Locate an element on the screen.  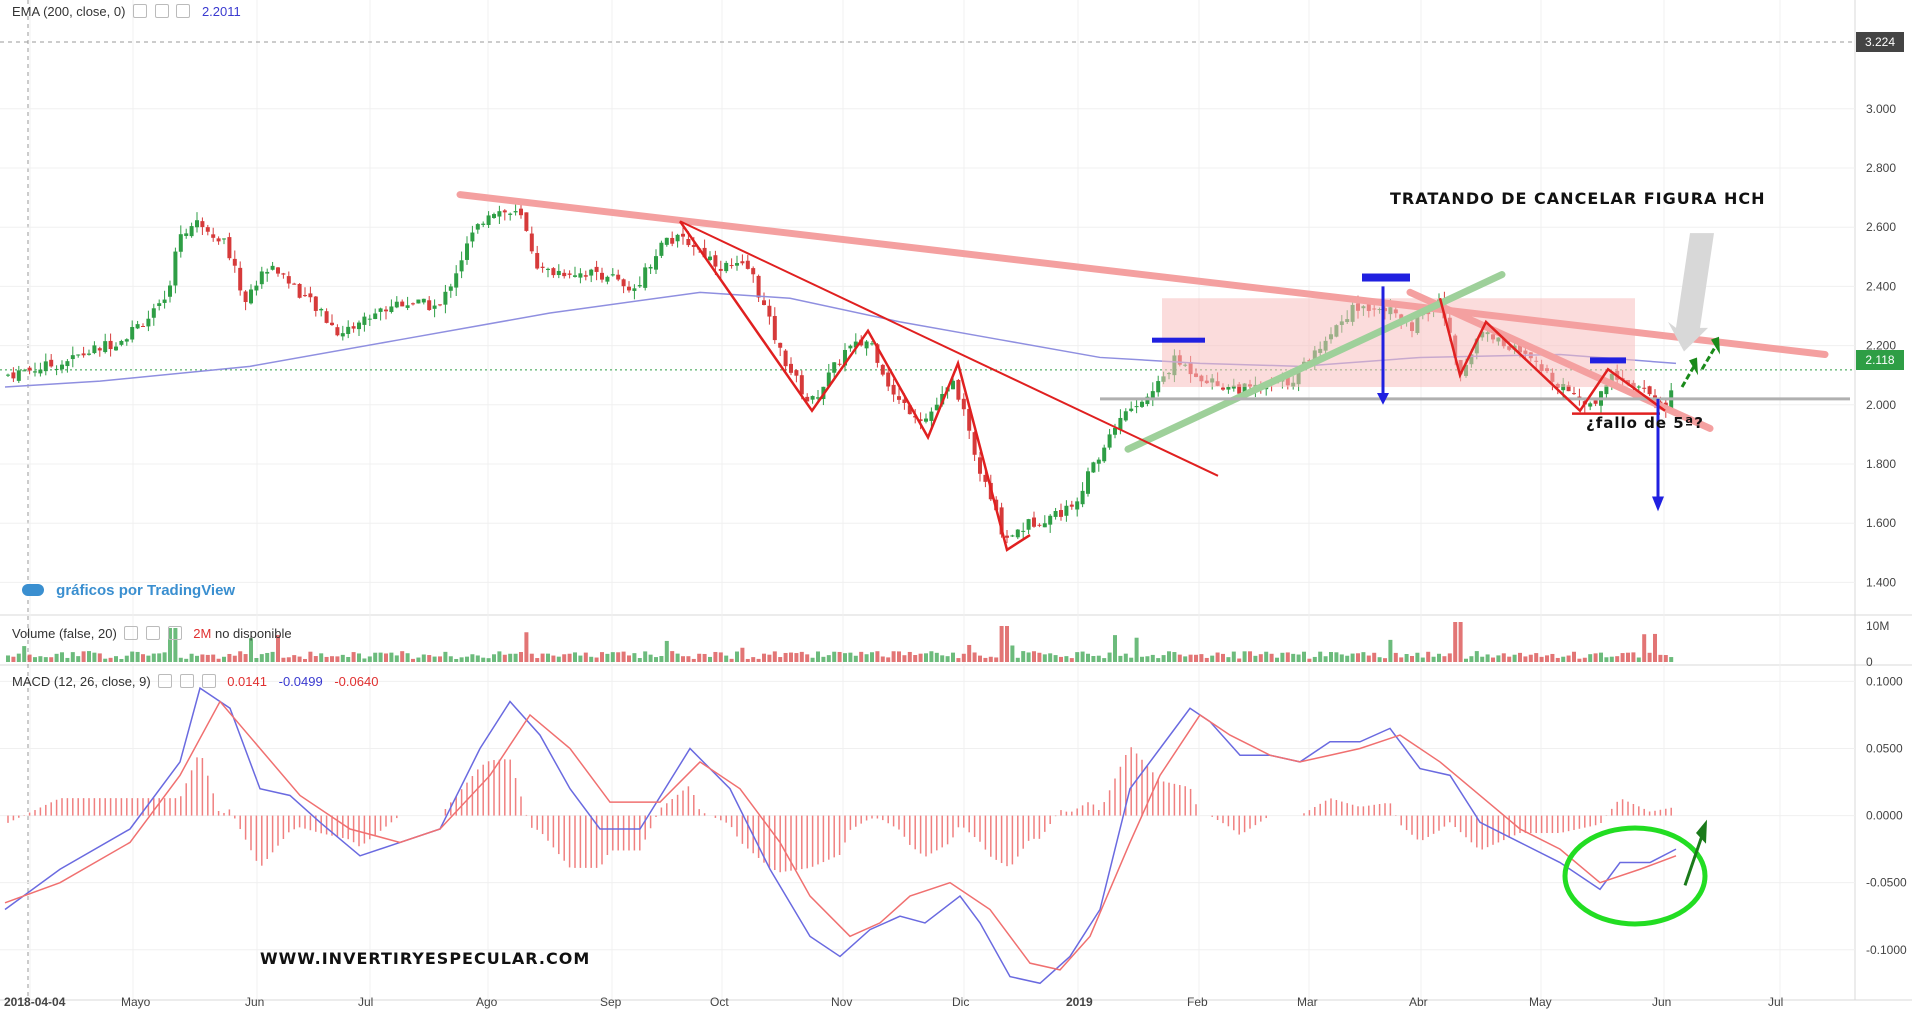
volume-legend: Volume (false, 20) 2M no disponible is located at coordinates (152, 633).